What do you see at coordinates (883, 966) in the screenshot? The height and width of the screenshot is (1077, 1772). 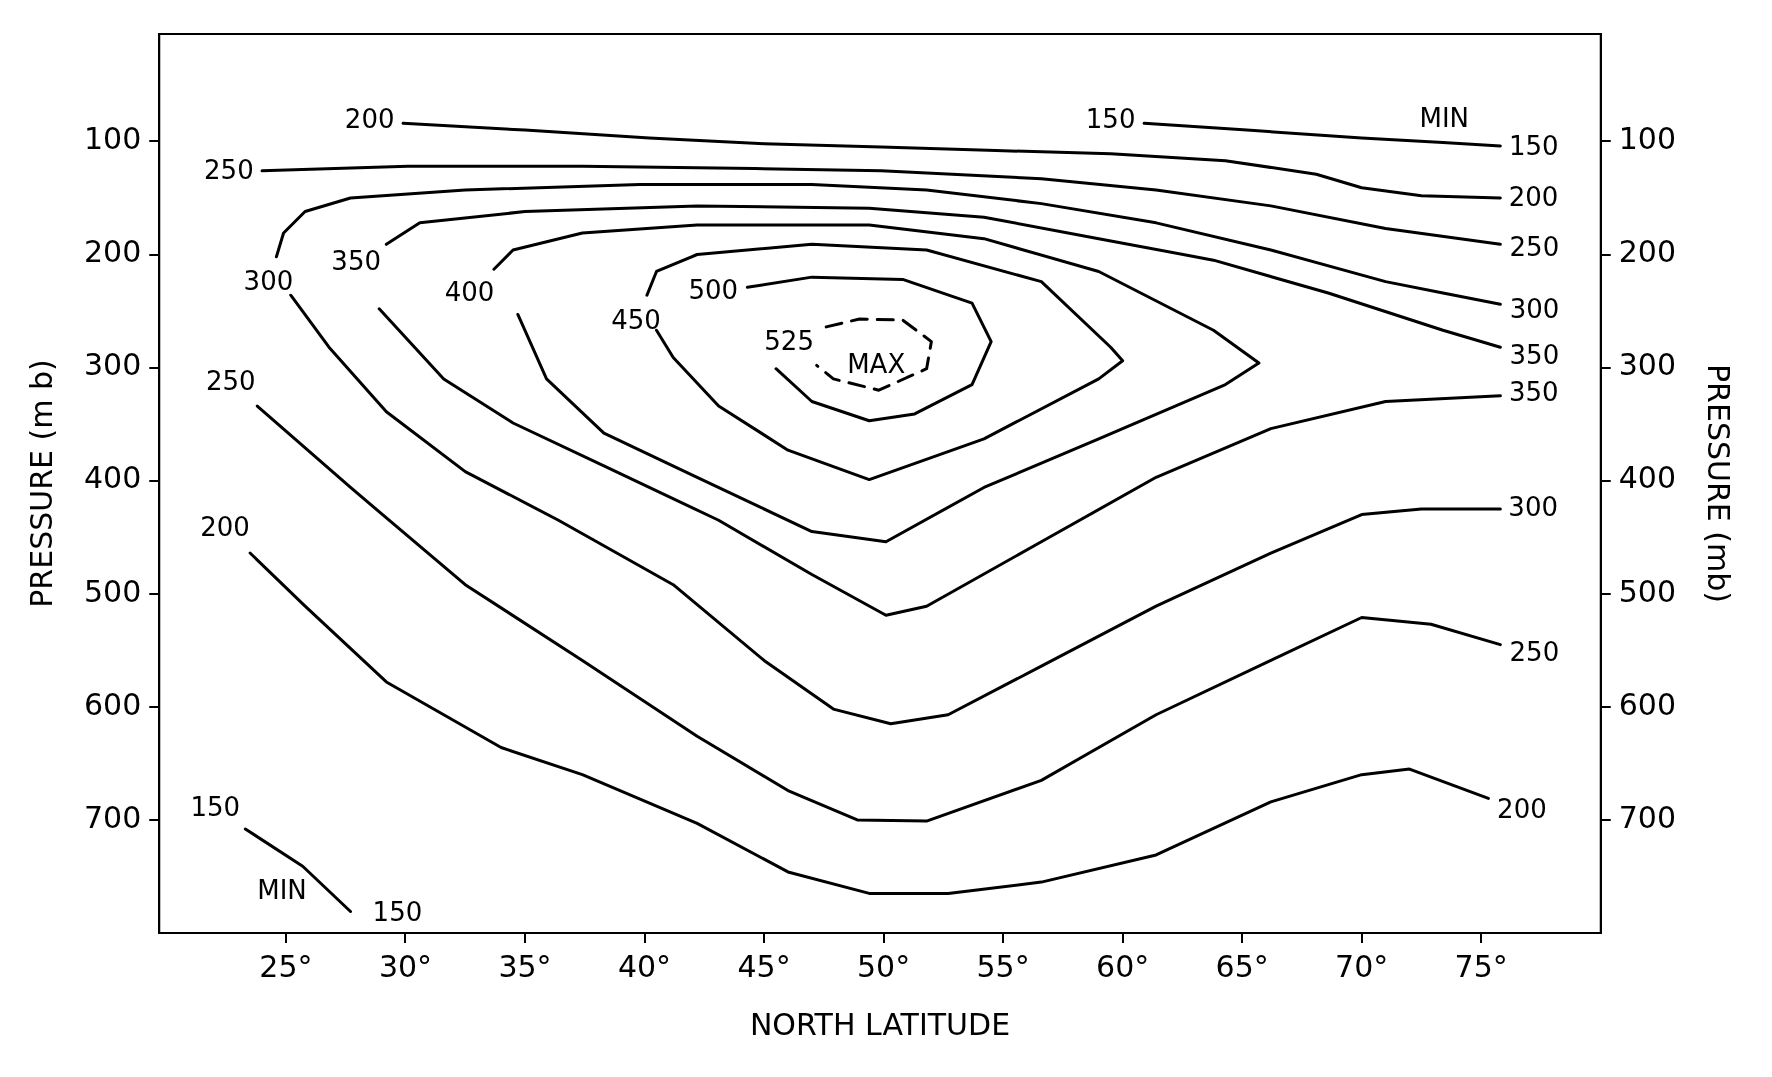 I see `x-tick-label: 50°` at bounding box center [883, 966].